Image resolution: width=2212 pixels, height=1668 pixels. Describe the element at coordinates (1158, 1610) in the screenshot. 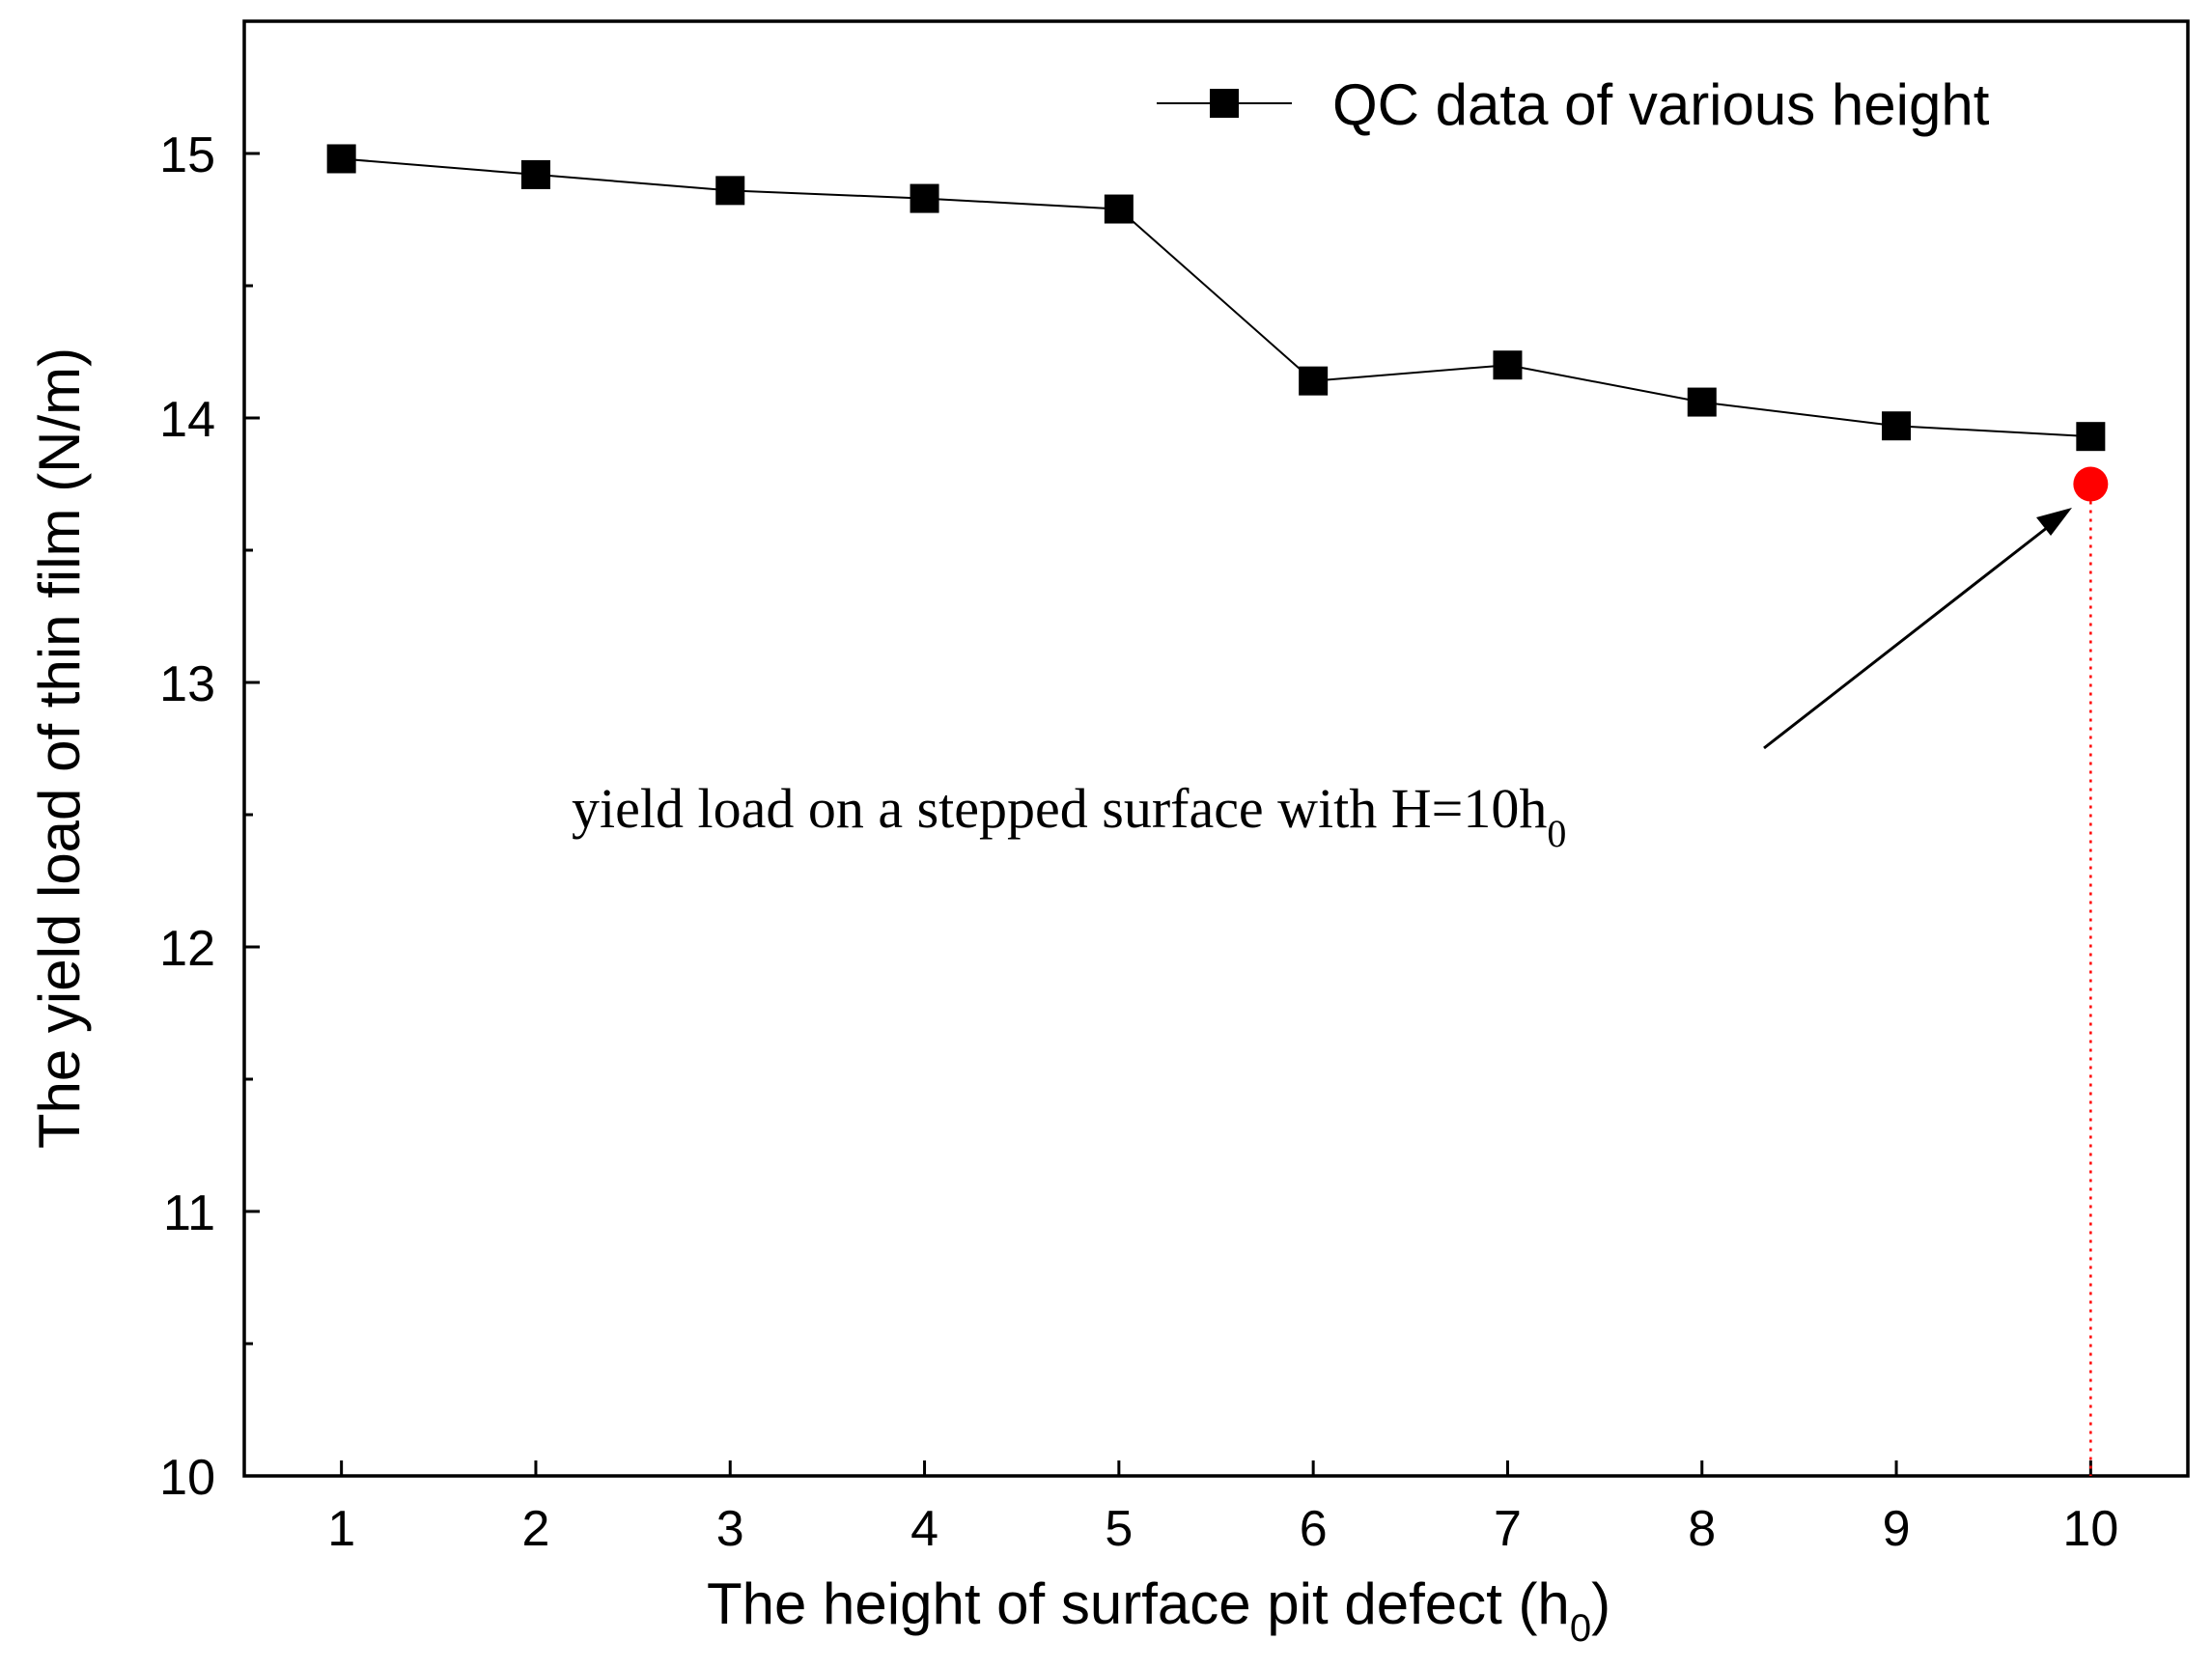

I see `x-axis-label: The height of surface pit defect (h0)` at that location.